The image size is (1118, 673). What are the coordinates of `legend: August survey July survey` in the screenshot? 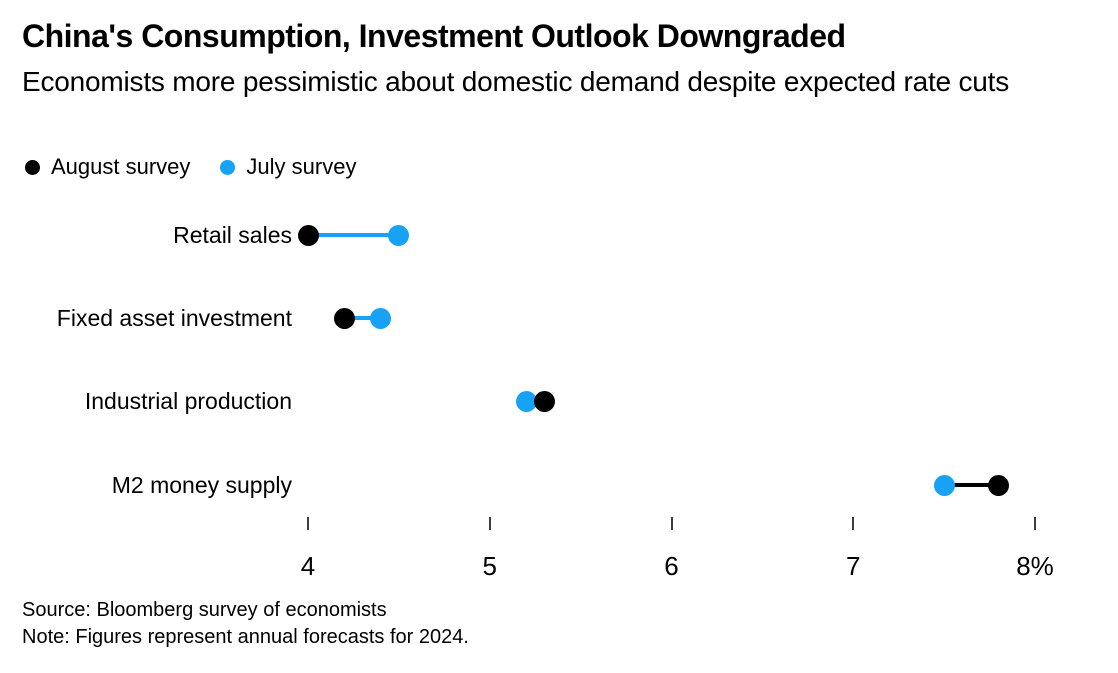 It's located at (190, 167).